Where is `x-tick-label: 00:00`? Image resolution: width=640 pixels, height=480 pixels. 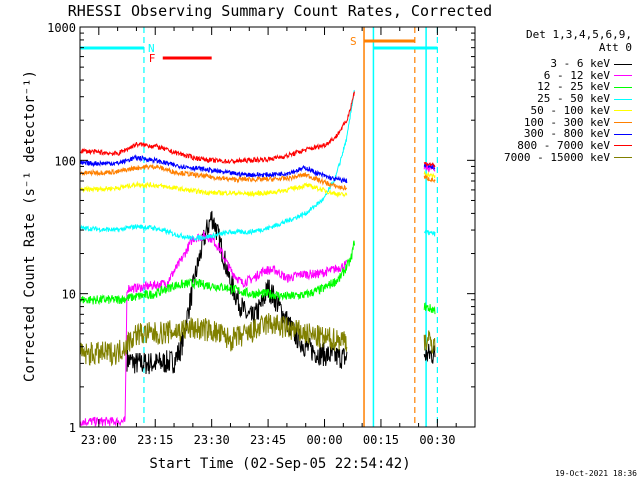
x-tick-label: 00:00 is located at coordinates (324, 440).